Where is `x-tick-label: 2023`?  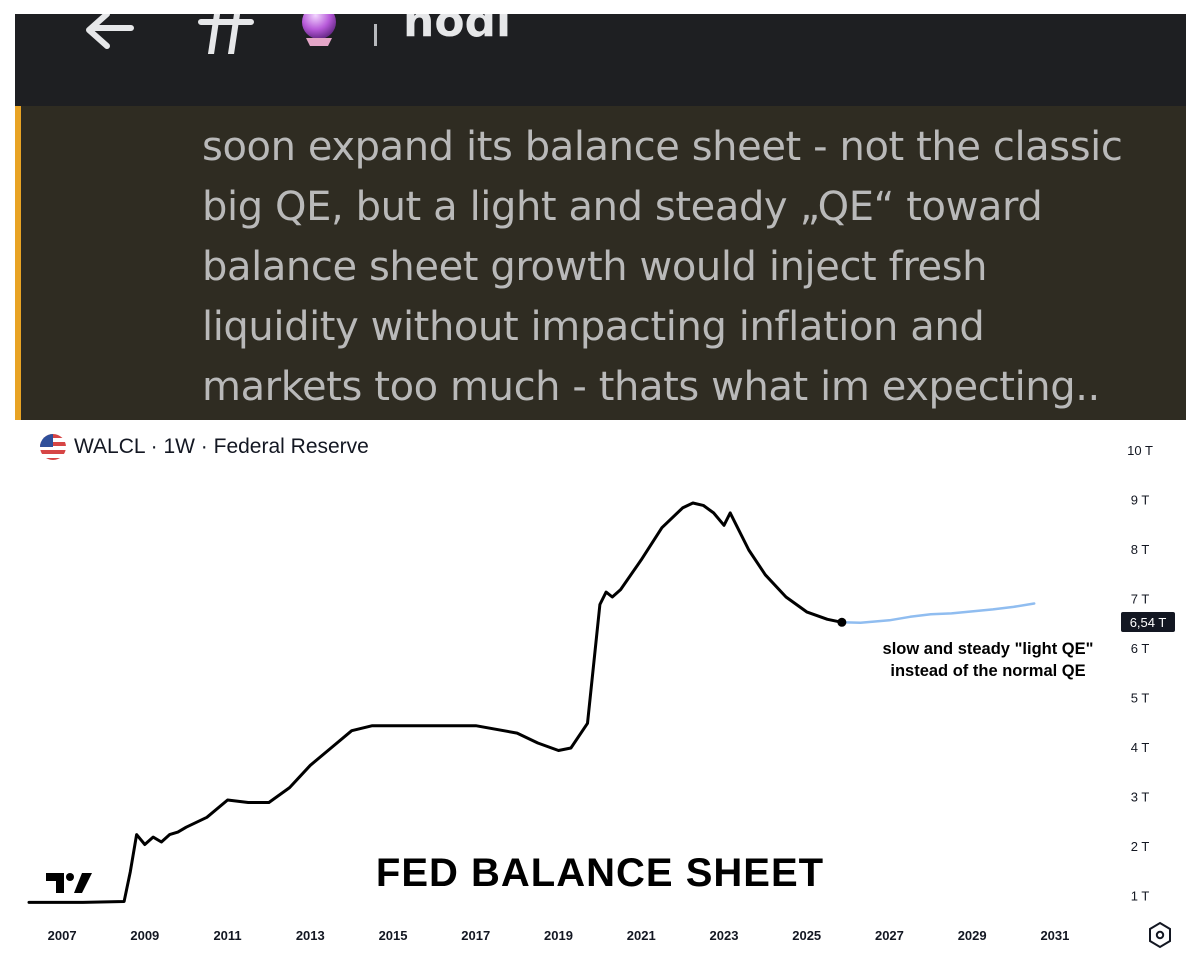
x-tick-label: 2023 is located at coordinates (724, 935).